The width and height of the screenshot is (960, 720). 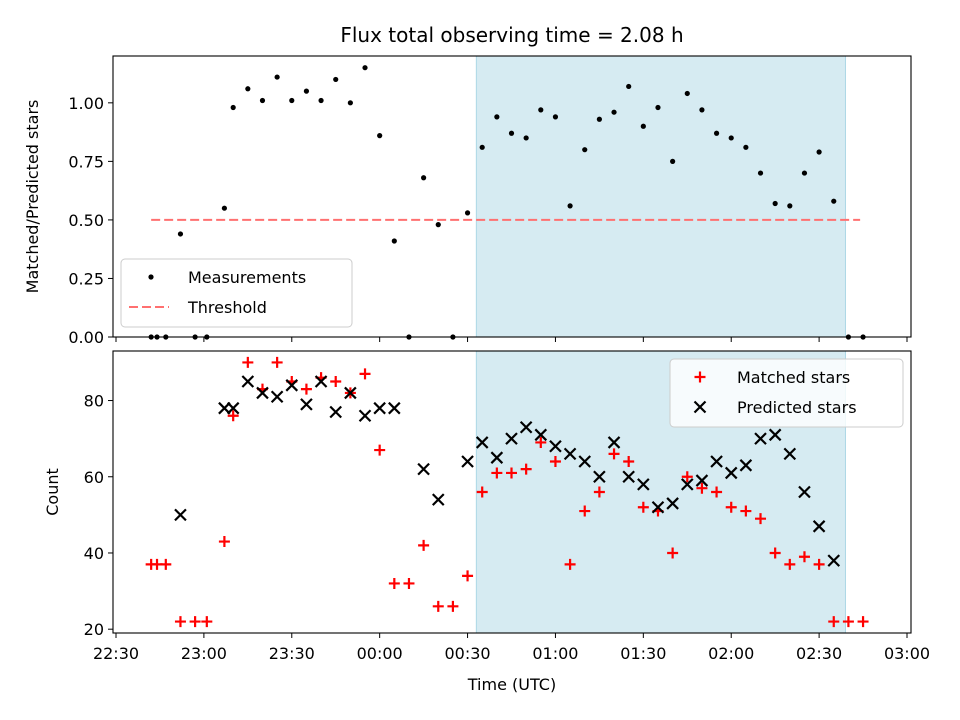 I want to click on legend-item: Threshold, so click(x=198, y=307).